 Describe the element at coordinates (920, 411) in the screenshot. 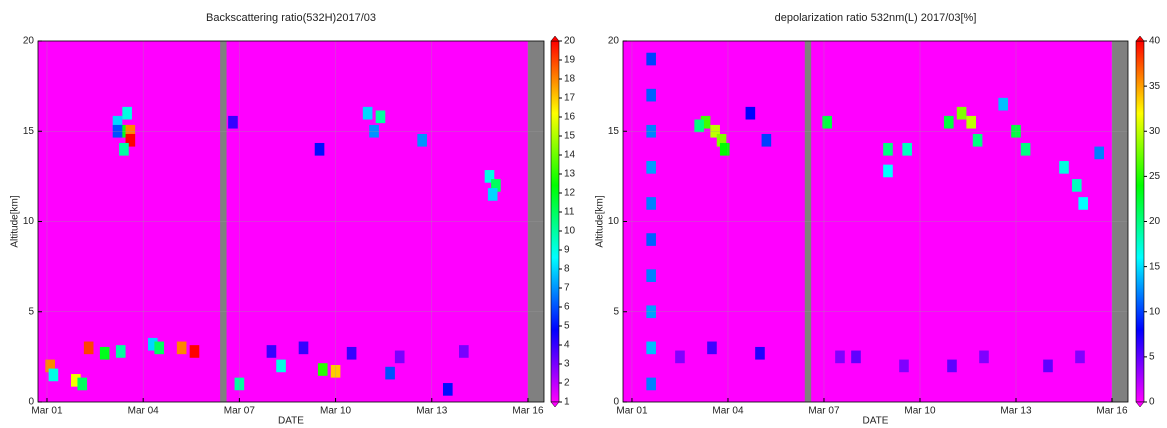

I see `x-tick-label: Mar 10` at that location.